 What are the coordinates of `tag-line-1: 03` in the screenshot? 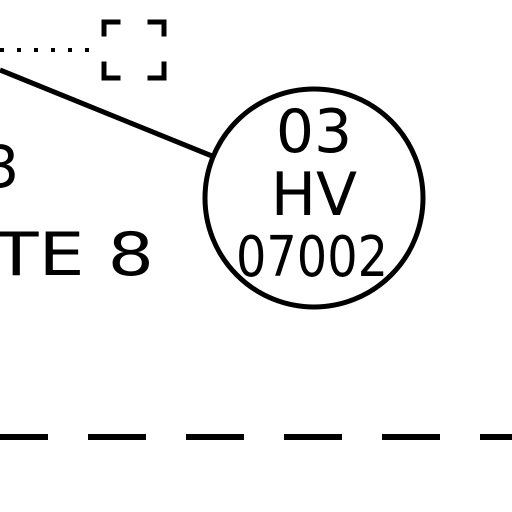 It's located at (314, 132).